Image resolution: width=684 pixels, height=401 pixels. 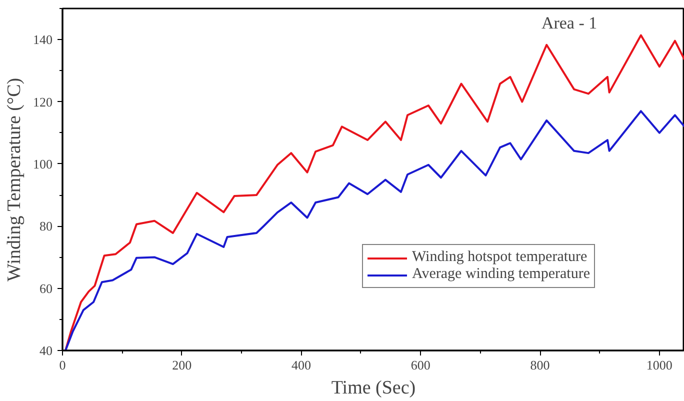 What do you see at coordinates (62, 365) in the screenshot?
I see `x-tick-label: 0` at bounding box center [62, 365].